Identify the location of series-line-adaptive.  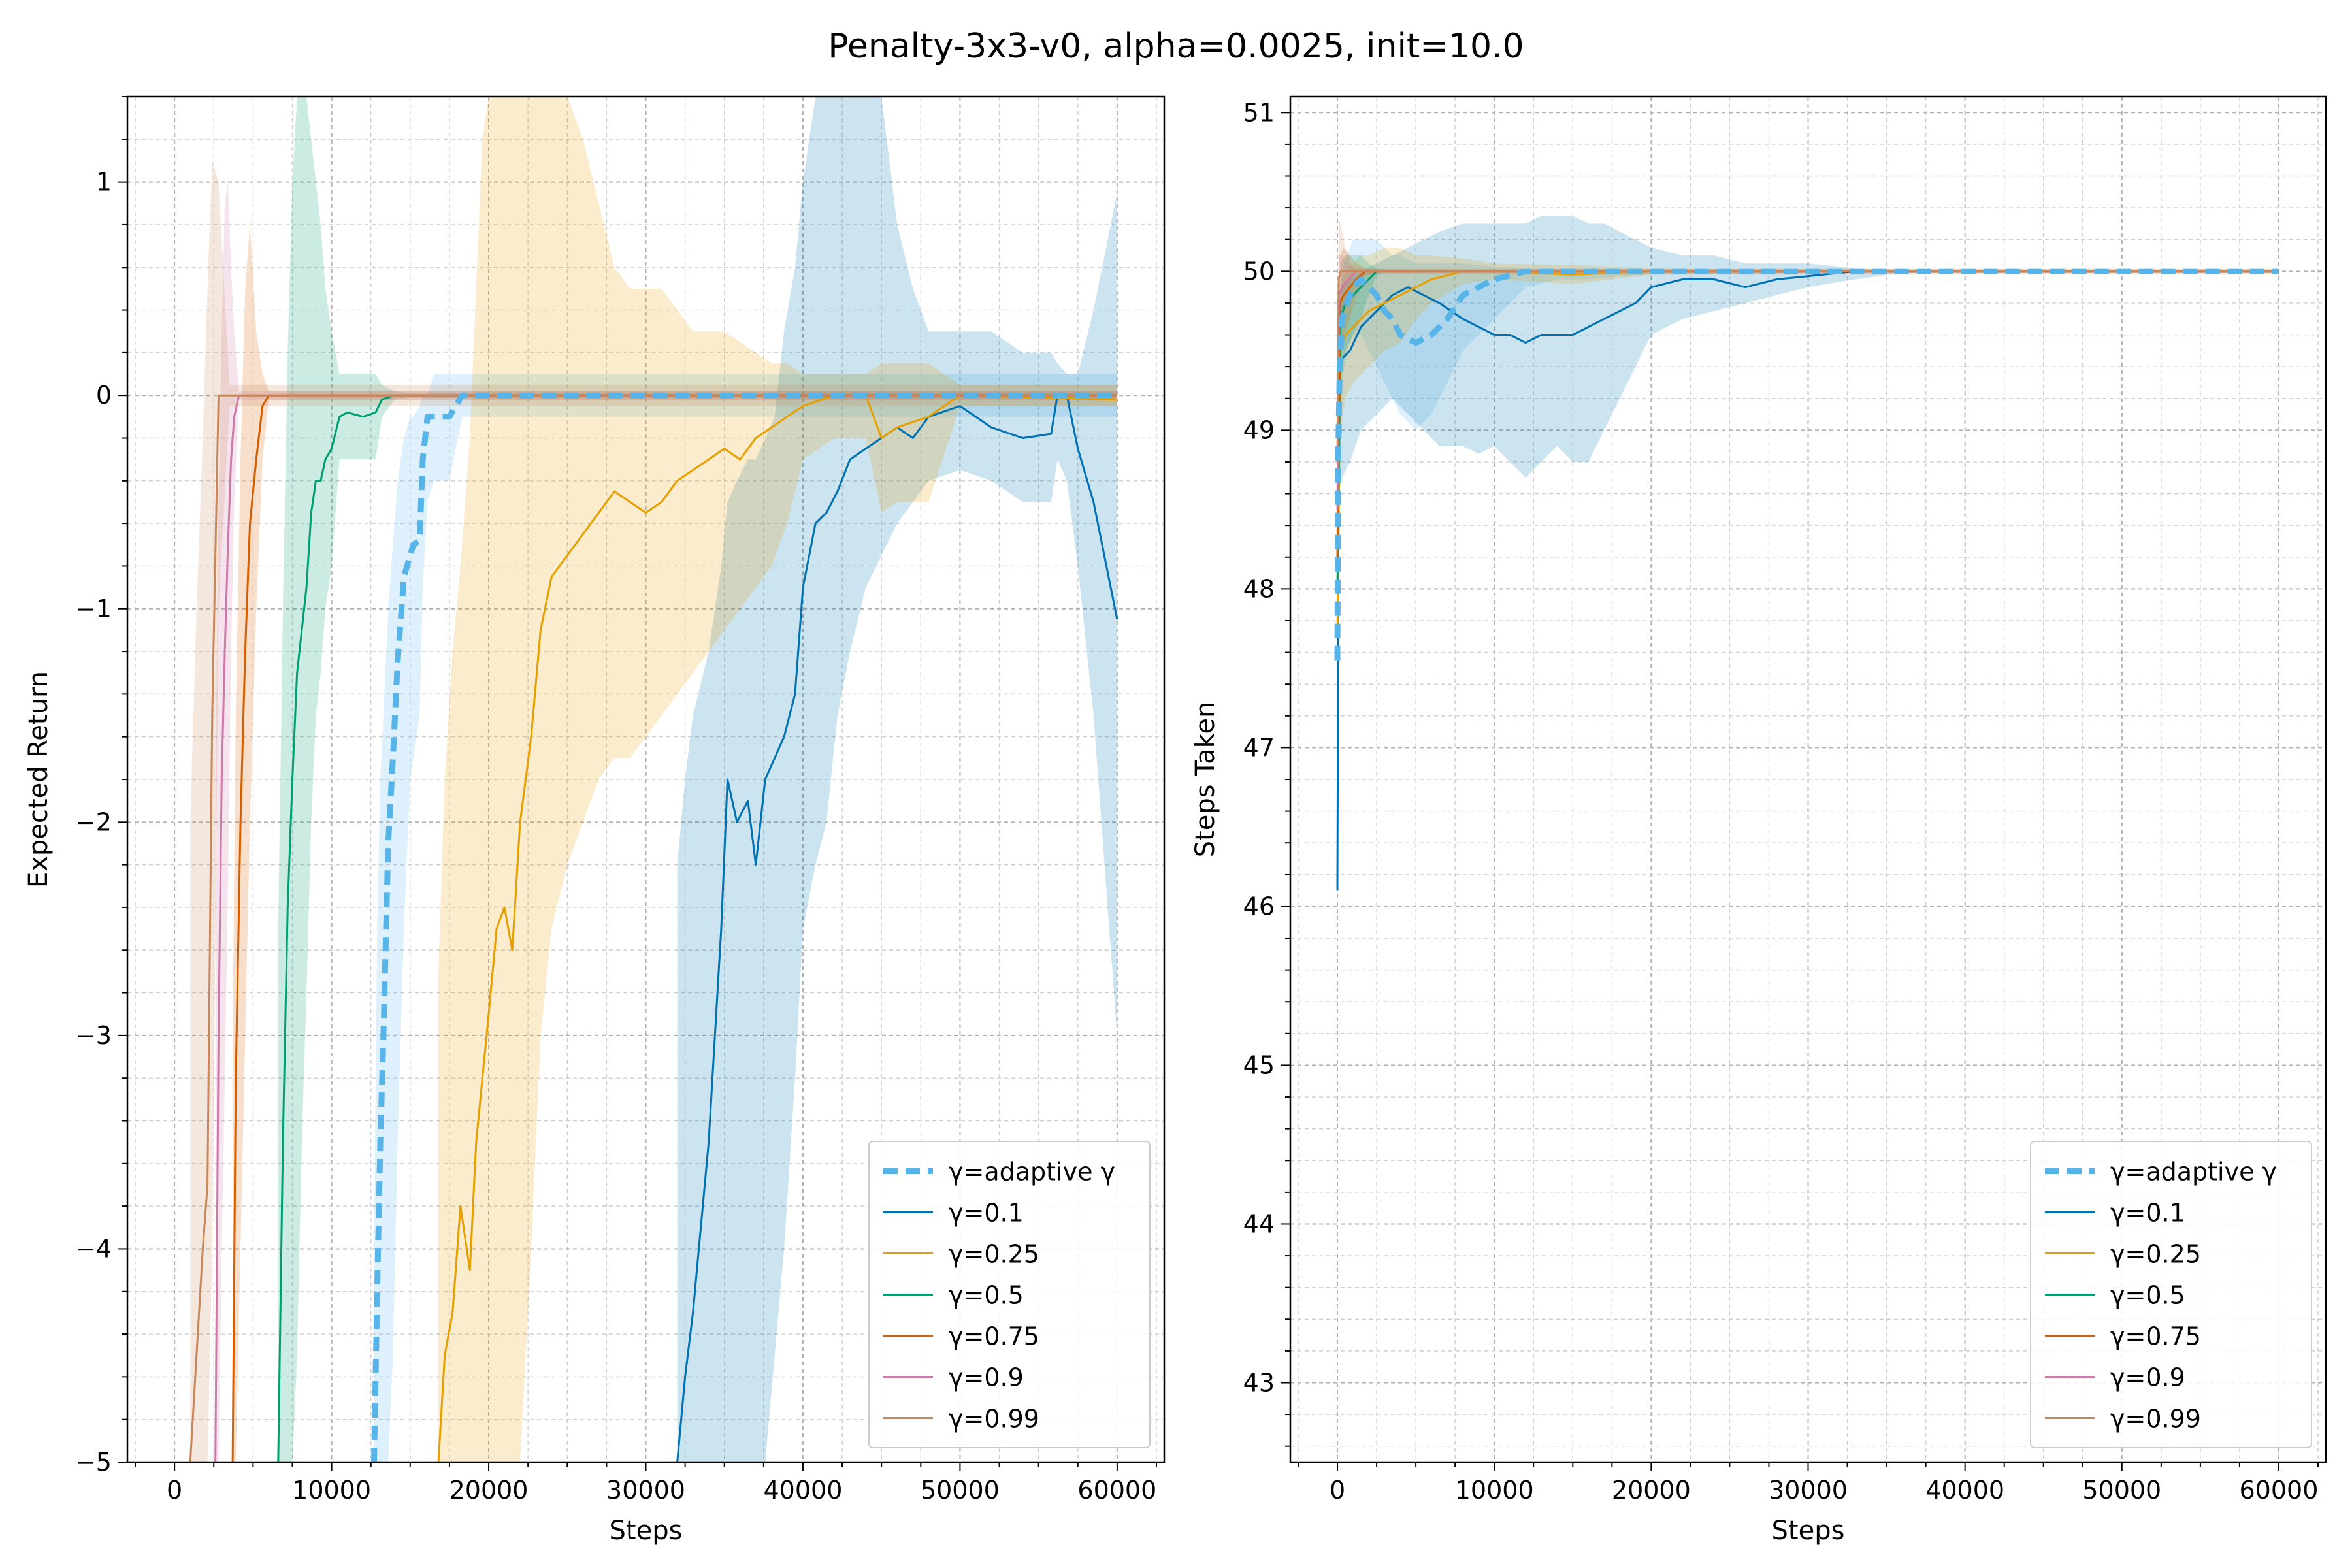
(1806, 464).